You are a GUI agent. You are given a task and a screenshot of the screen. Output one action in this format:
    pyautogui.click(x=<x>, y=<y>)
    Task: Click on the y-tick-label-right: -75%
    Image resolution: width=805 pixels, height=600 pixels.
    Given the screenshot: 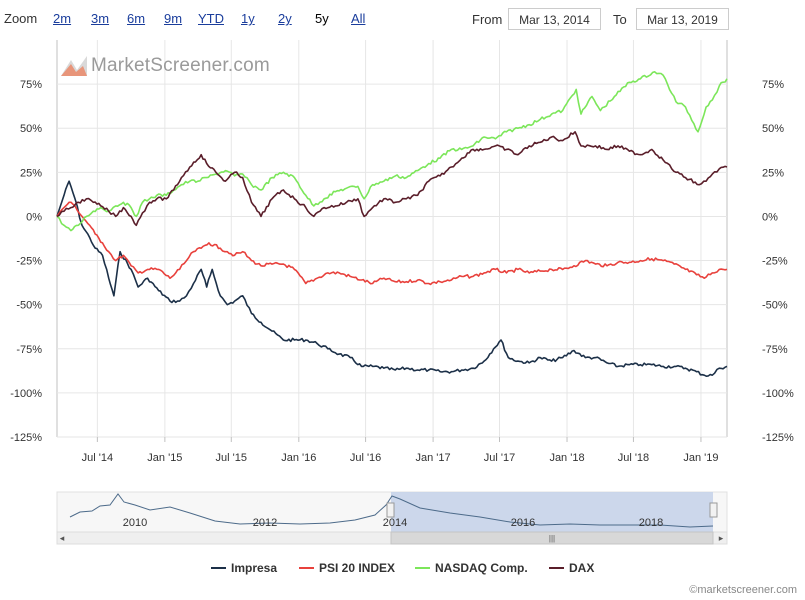 What is the action you would take?
    pyautogui.click(x=775, y=350)
    